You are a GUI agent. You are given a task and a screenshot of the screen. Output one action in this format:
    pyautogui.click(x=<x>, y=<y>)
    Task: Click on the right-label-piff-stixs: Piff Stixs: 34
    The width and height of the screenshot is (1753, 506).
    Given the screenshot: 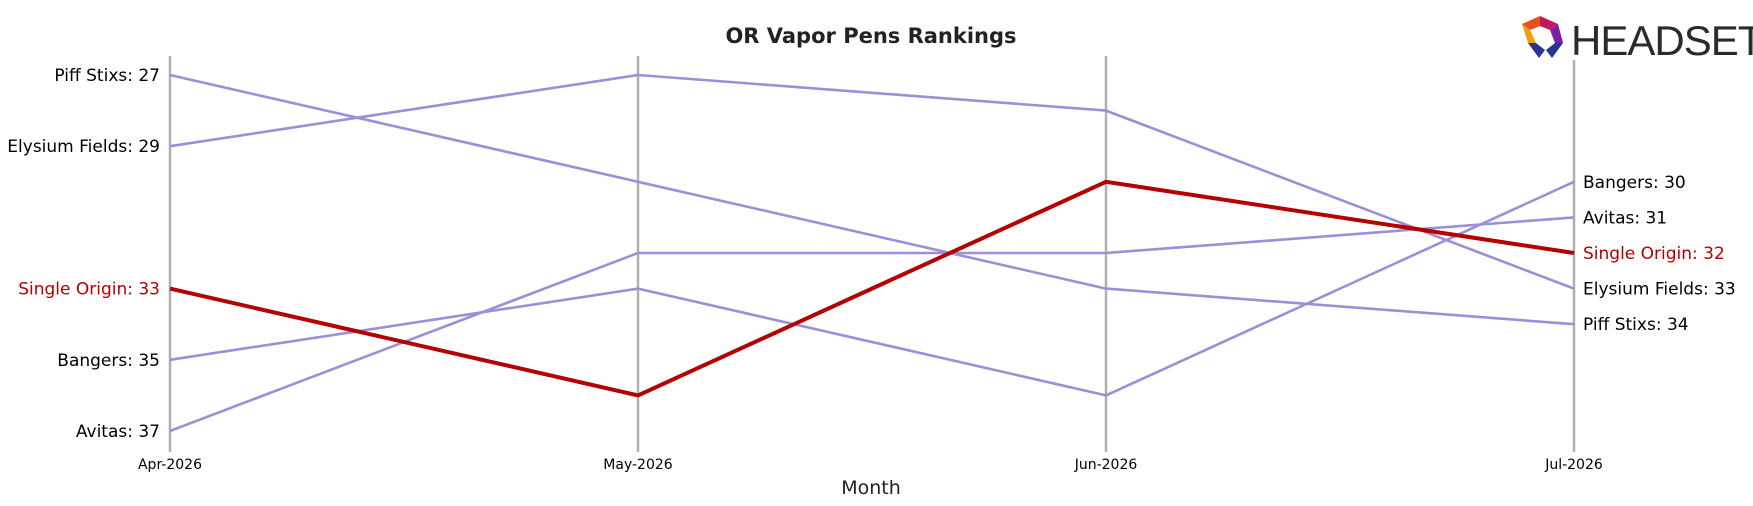 What is the action you would take?
    pyautogui.click(x=1636, y=325)
    